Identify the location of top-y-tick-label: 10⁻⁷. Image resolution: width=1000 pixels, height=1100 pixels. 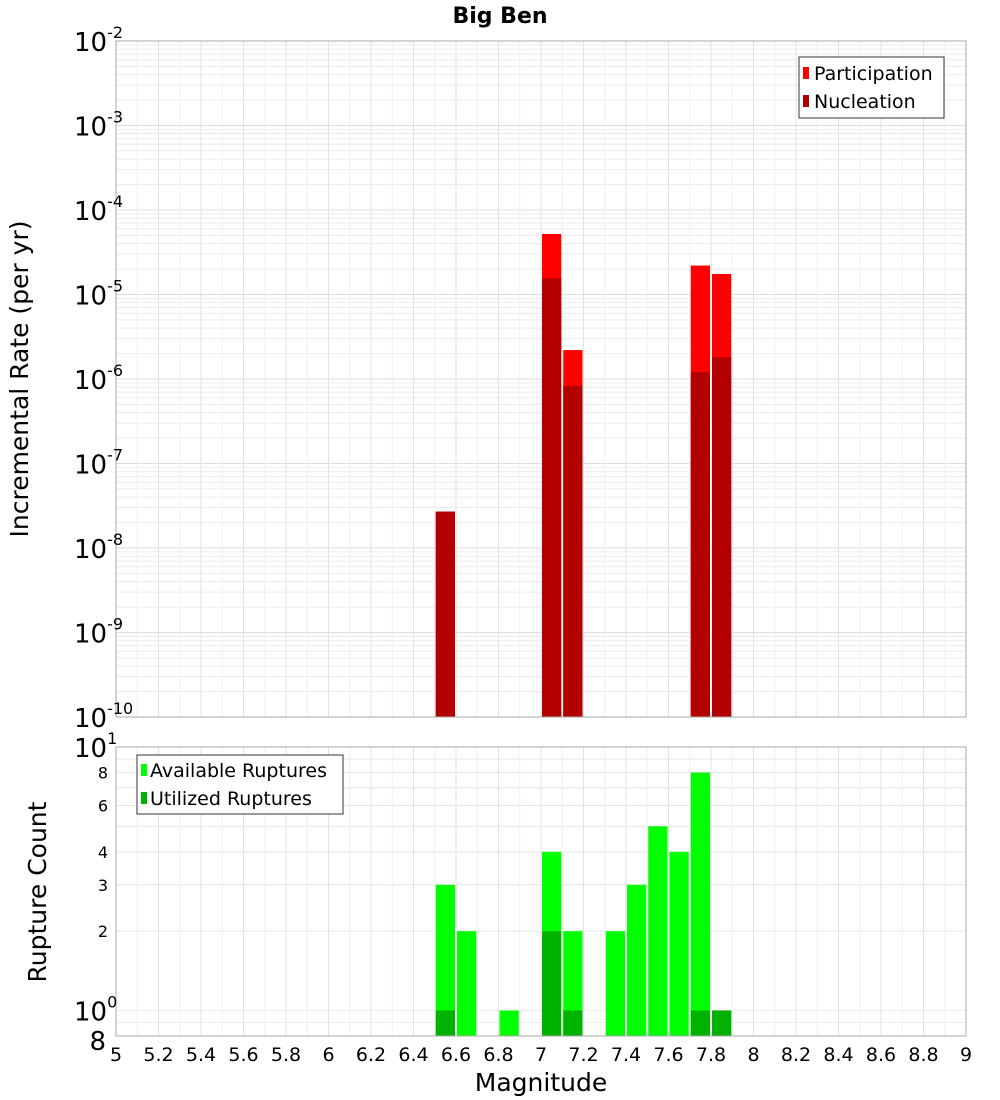
(98, 463).